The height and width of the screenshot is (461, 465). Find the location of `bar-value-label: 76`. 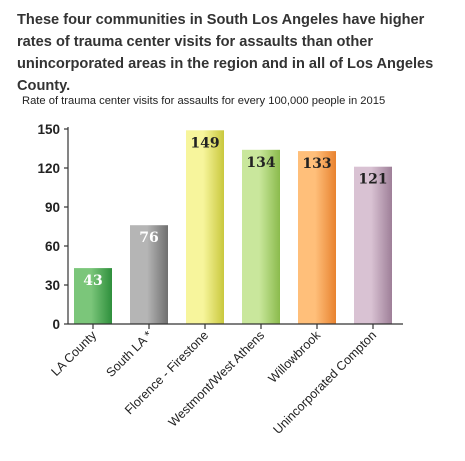

bar-value-label: 76 is located at coordinates (148, 238).